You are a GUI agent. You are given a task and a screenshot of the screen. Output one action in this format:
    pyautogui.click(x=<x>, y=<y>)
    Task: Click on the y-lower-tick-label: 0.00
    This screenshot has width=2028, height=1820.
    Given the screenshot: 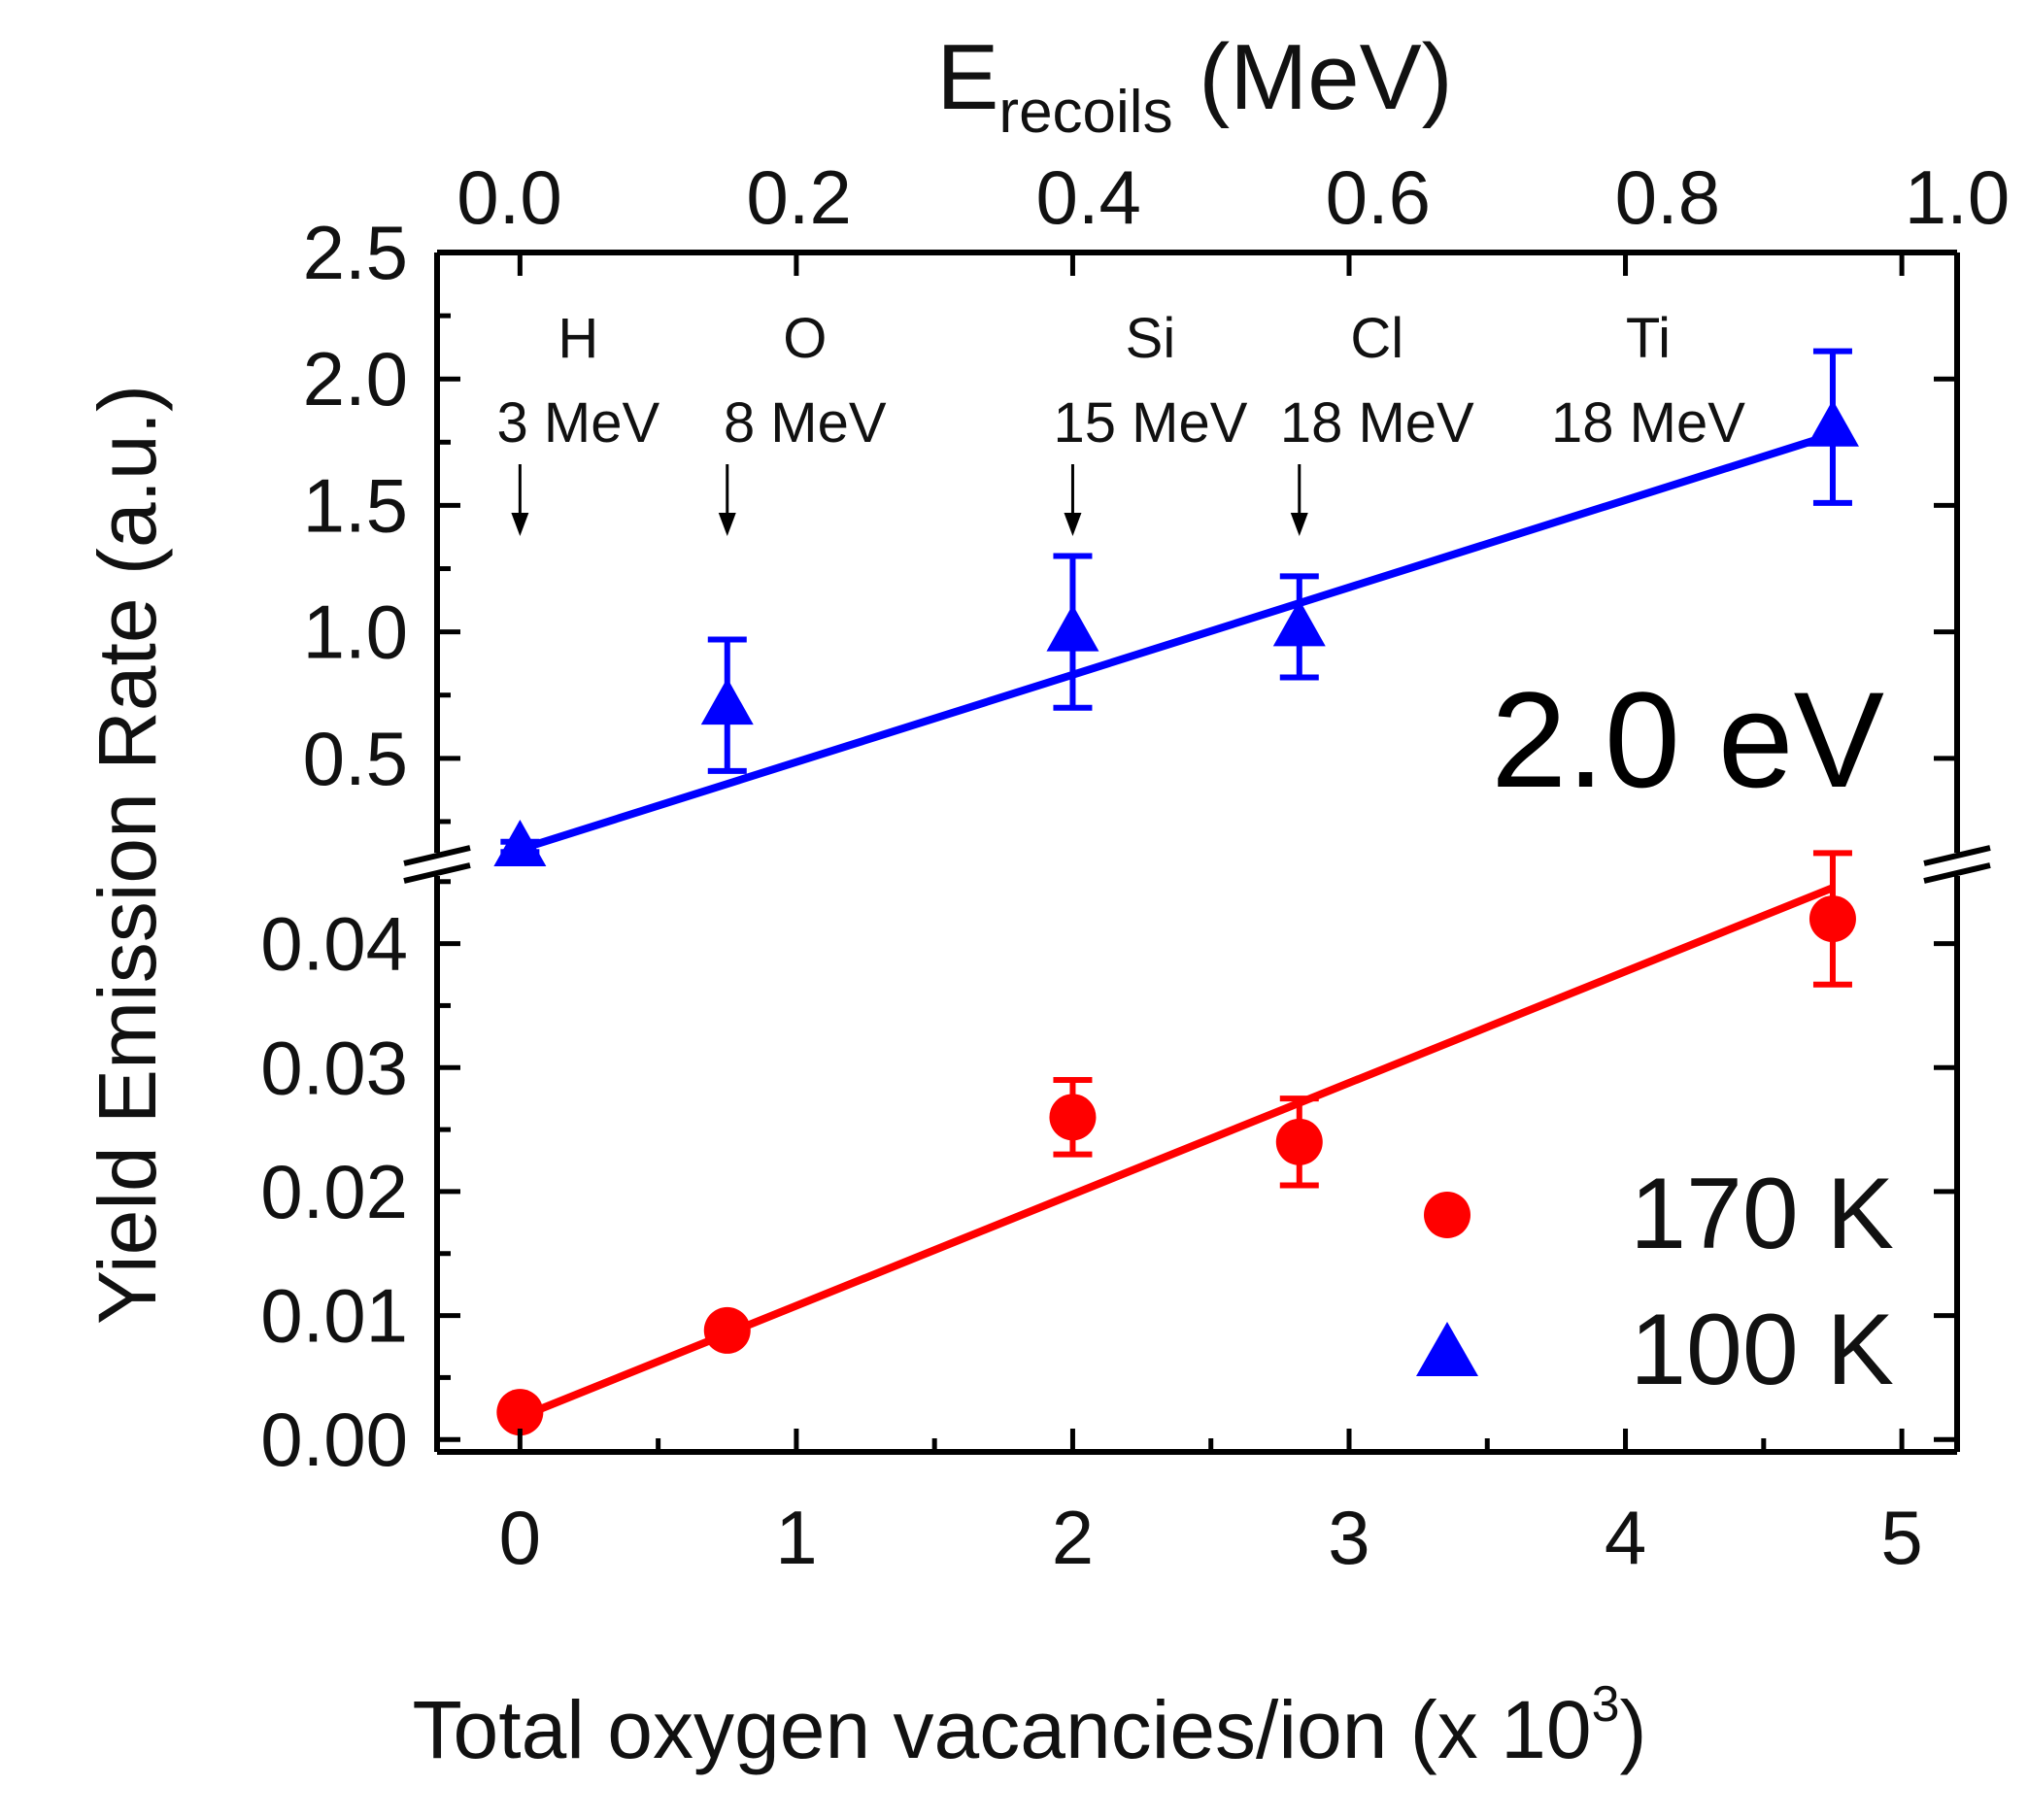 What is the action you would take?
    pyautogui.click(x=334, y=1439)
    